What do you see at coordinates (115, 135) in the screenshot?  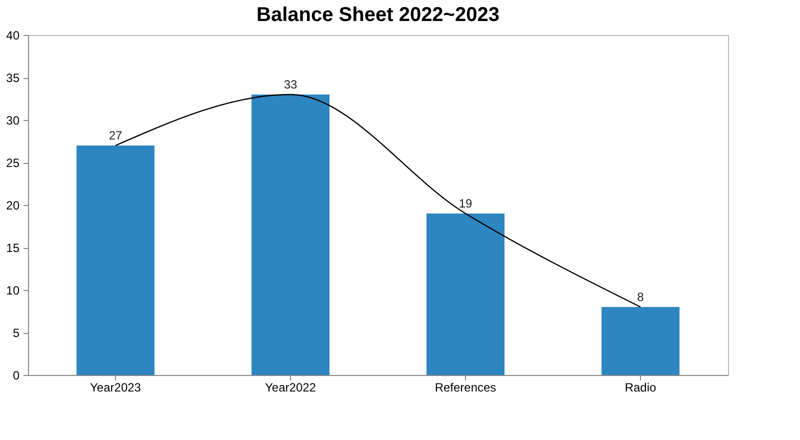 I see `data-label: 27` at bounding box center [115, 135].